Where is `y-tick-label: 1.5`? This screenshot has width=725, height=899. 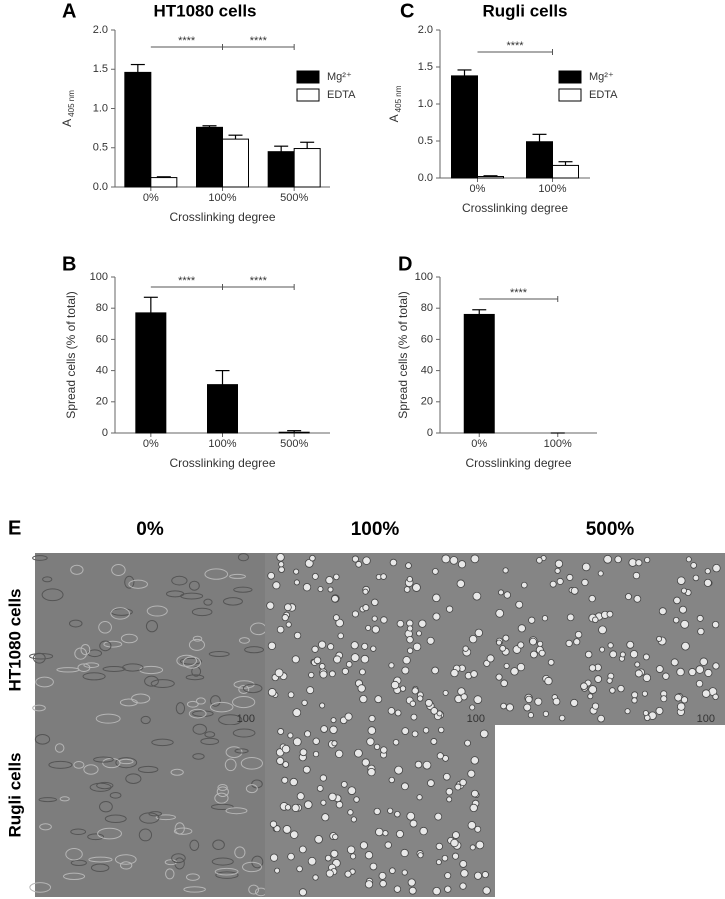
y-tick-label: 1.5 is located at coordinates (100, 69).